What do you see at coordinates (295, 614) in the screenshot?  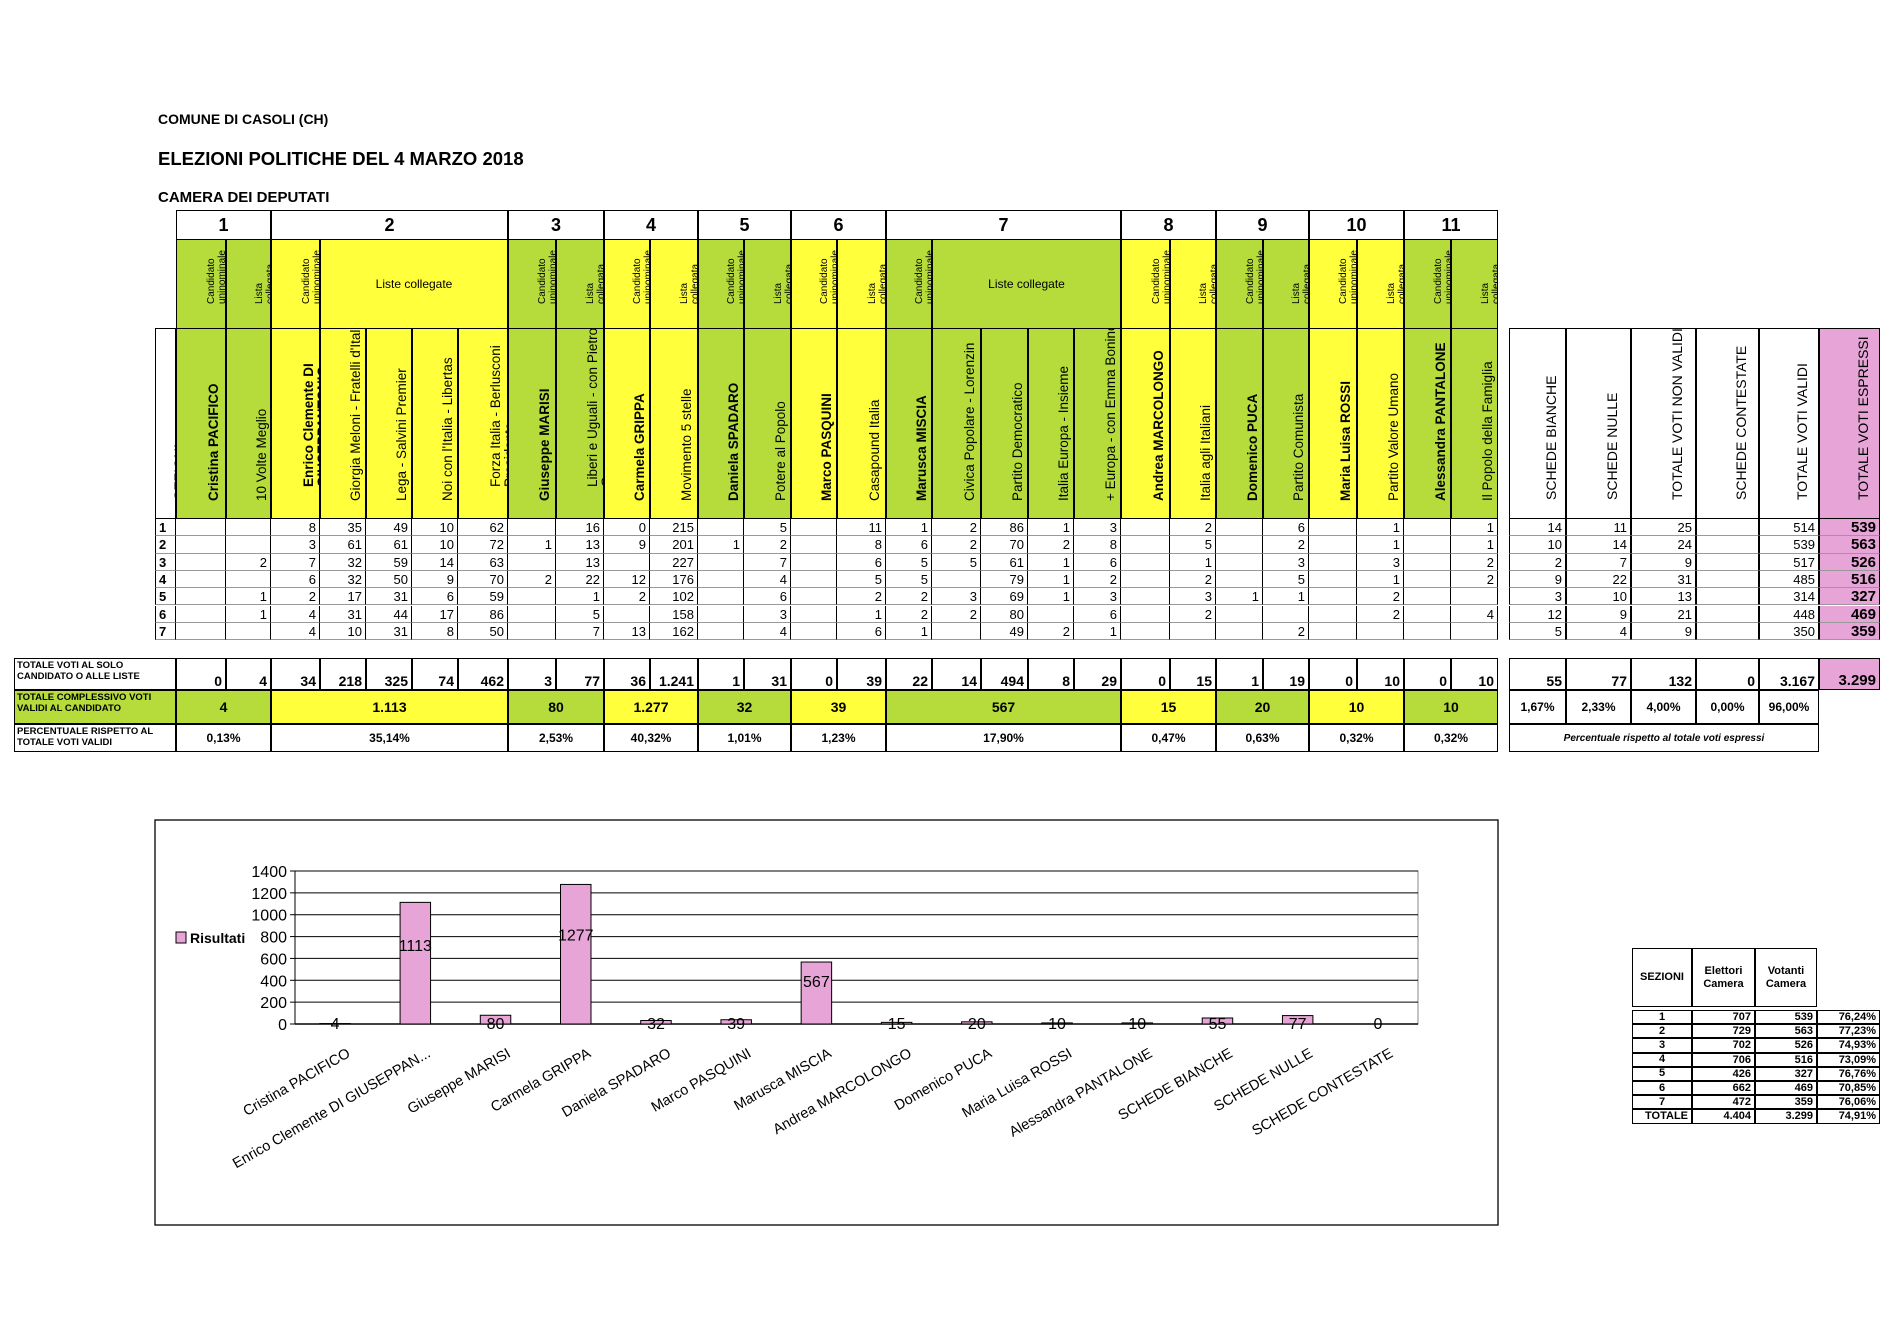 I see `vote-cell: 4` at bounding box center [295, 614].